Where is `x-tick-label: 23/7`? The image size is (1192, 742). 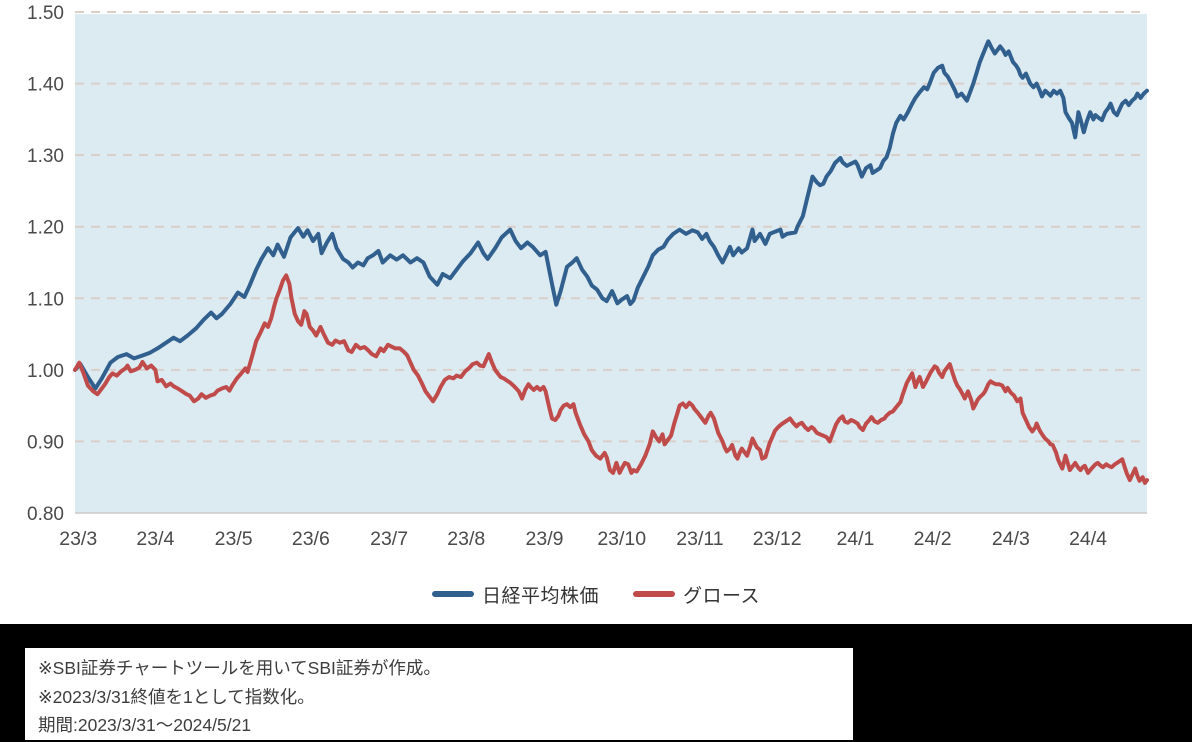
x-tick-label: 23/7 is located at coordinates (389, 539).